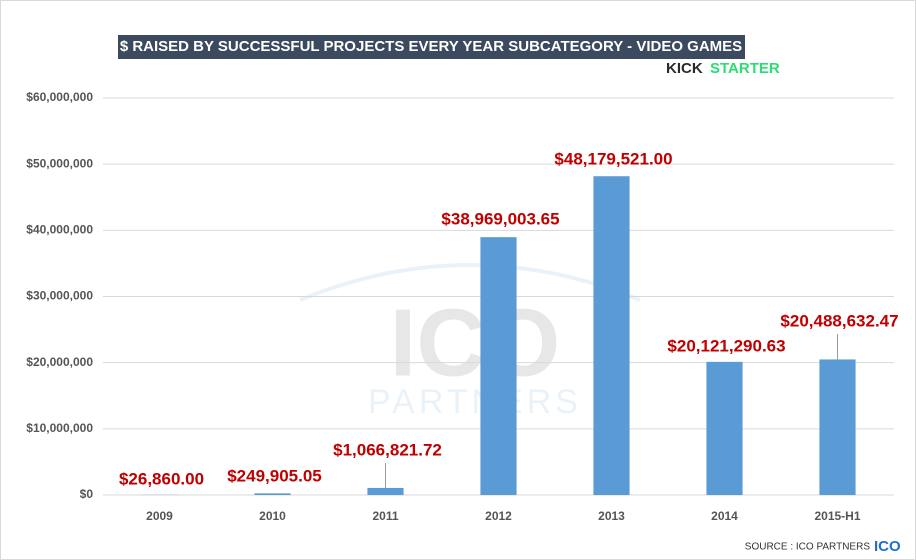 Image resolution: width=916 pixels, height=560 pixels. I want to click on x-tick-label: 2013, so click(611, 516).